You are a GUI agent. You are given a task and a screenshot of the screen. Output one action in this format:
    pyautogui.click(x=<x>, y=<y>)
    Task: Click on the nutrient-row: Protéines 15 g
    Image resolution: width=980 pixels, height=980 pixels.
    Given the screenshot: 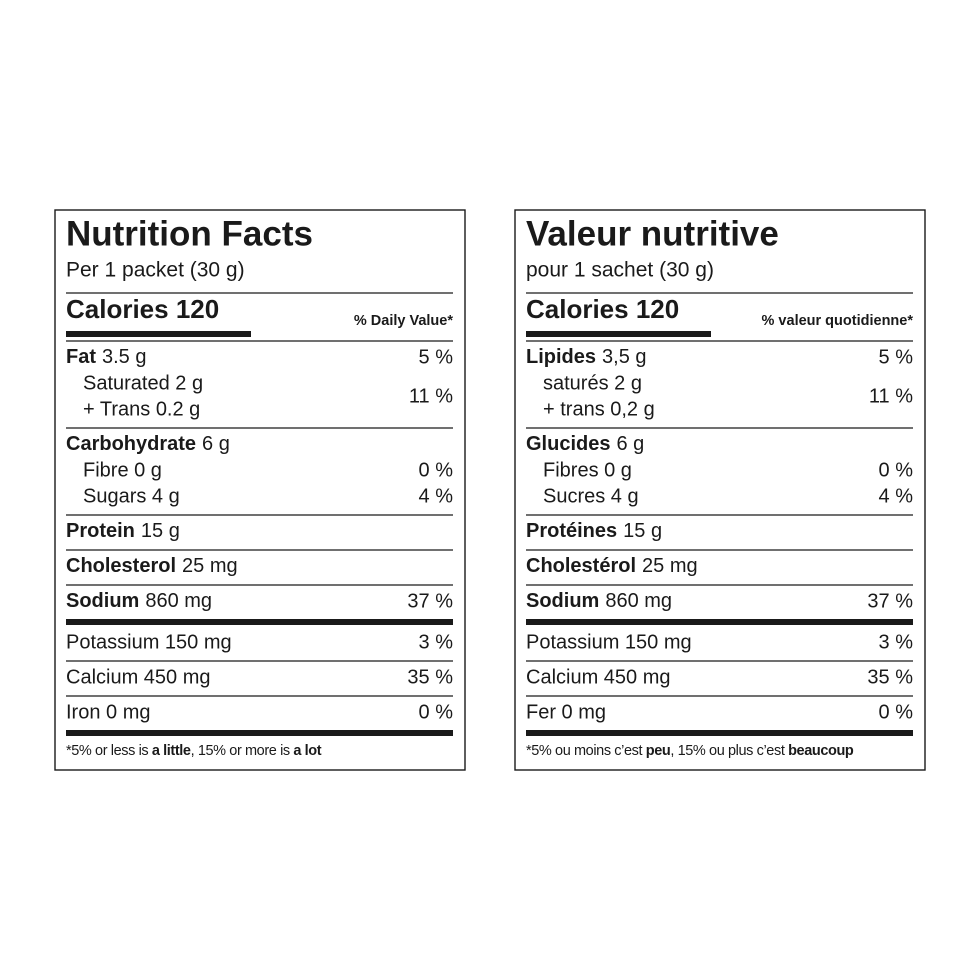 What is the action you would take?
    pyautogui.click(x=594, y=531)
    